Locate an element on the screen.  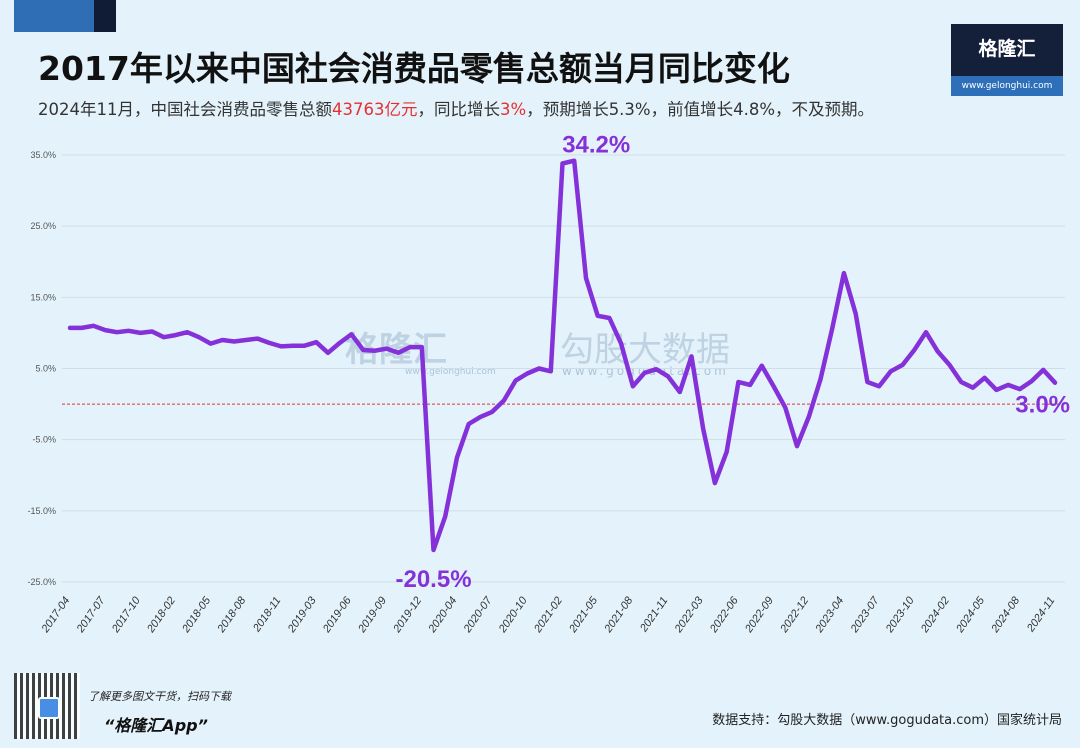
promo-text: 了解更多图文干货，扫码下载 is located at coordinates (159, 696).